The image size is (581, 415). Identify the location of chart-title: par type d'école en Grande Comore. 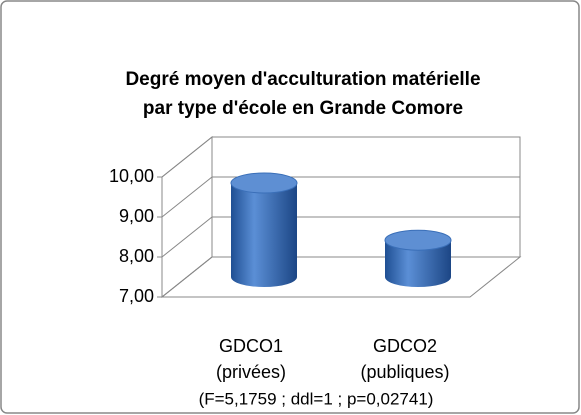
(303, 108).